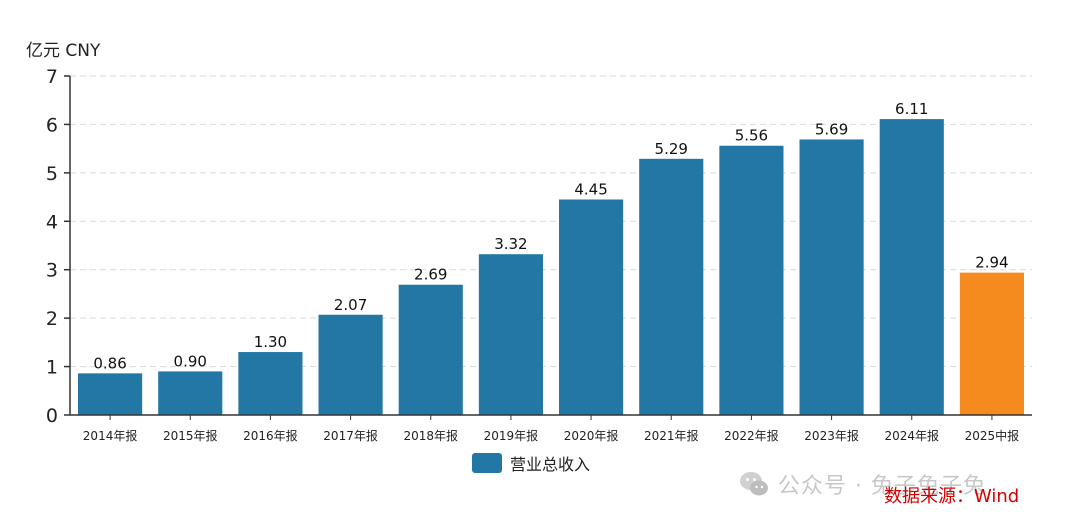  I want to click on y-tick-label: 5, so click(52, 174).